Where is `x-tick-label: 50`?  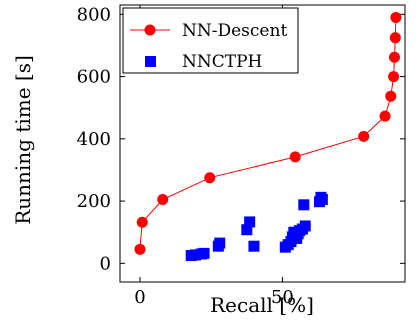 x-tick-label: 50 is located at coordinates (282, 297).